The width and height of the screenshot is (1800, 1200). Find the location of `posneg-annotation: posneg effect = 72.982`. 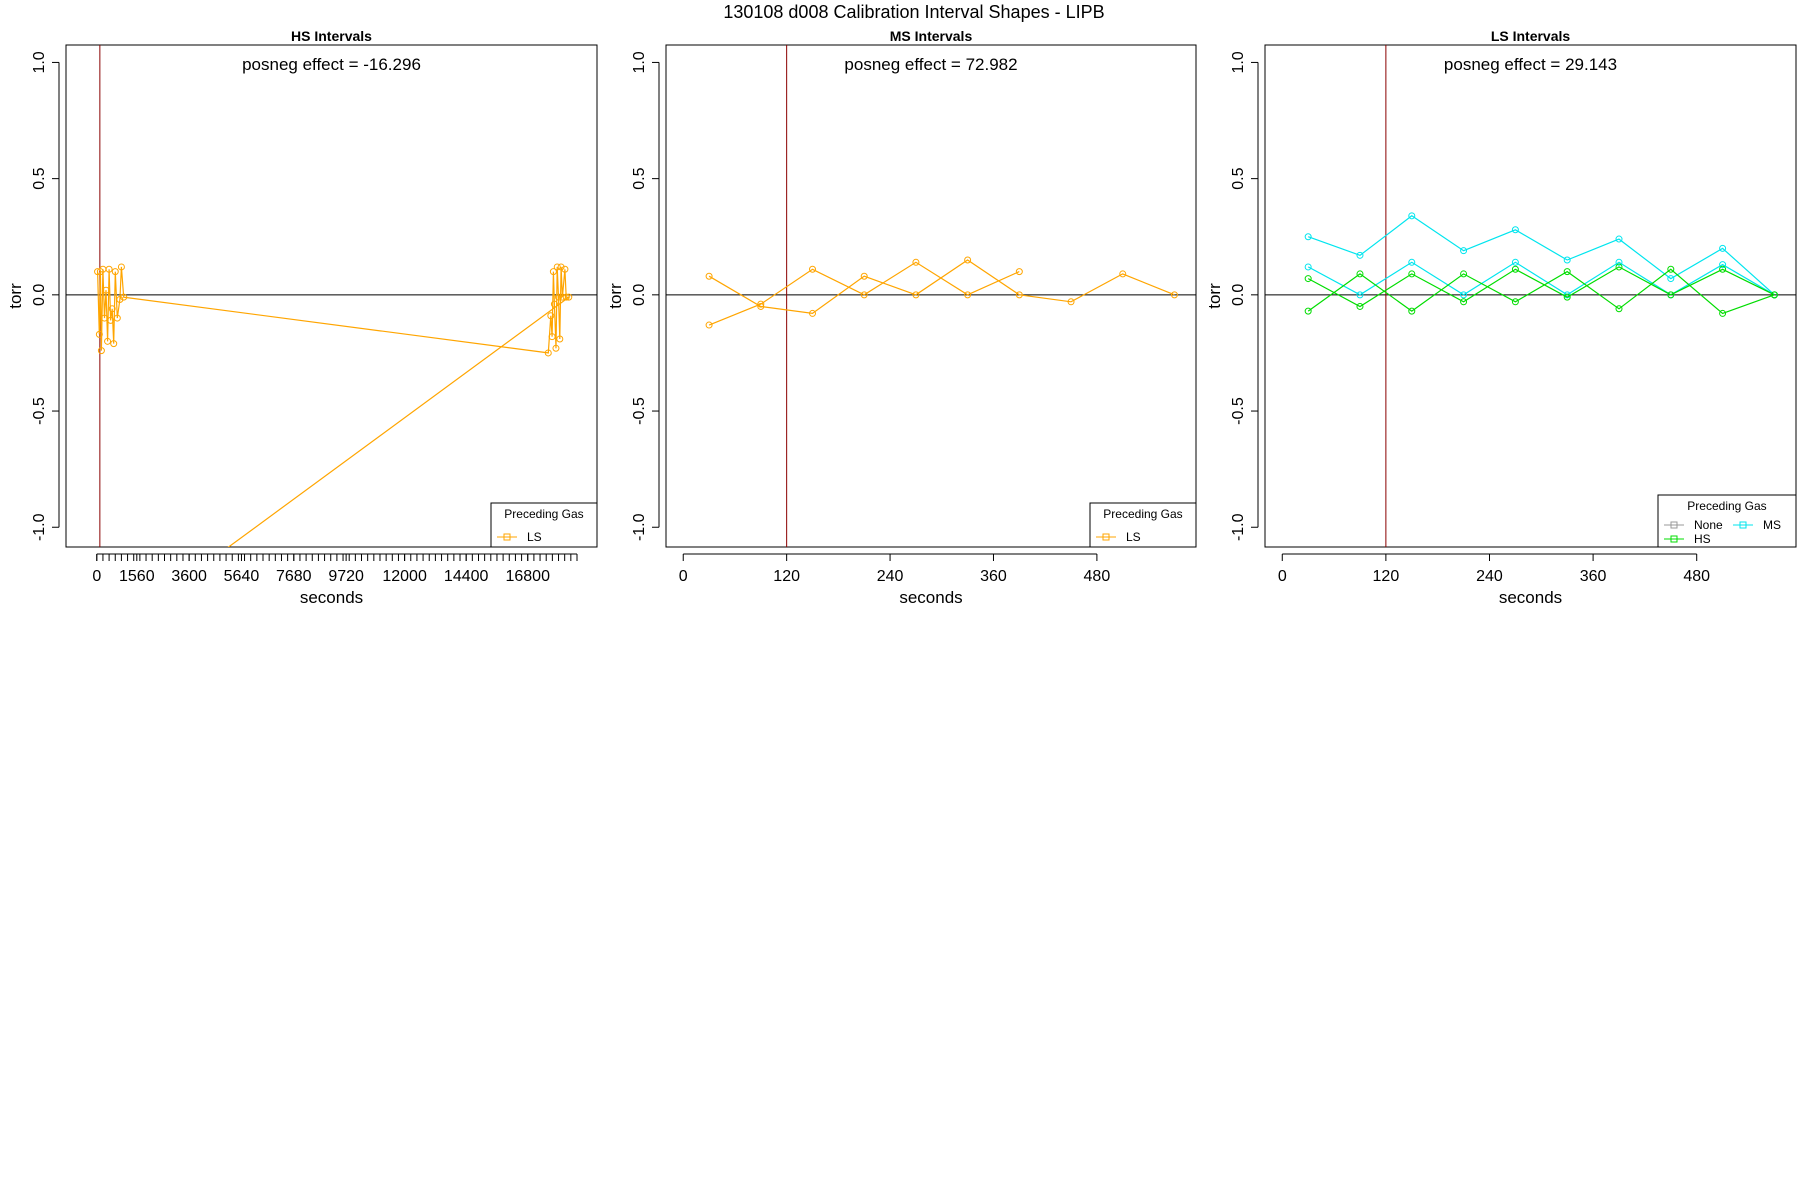

posneg-annotation: posneg effect = 72.982 is located at coordinates (930, 64).